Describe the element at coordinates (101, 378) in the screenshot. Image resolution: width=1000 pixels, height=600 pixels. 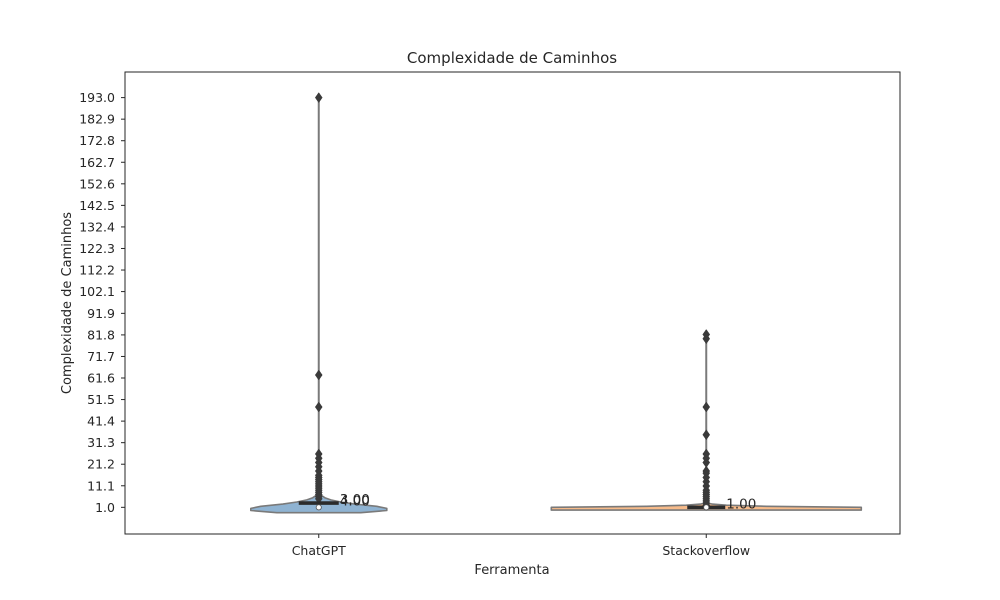
I see `y-tick-label: 61.6` at that location.